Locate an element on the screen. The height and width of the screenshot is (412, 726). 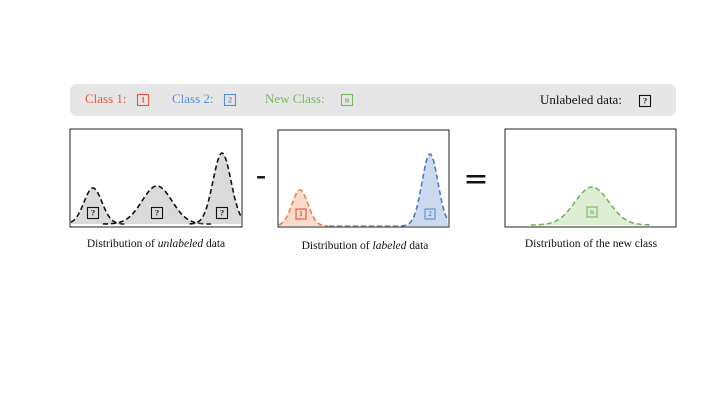
legend-bar is located at coordinates (373, 100).